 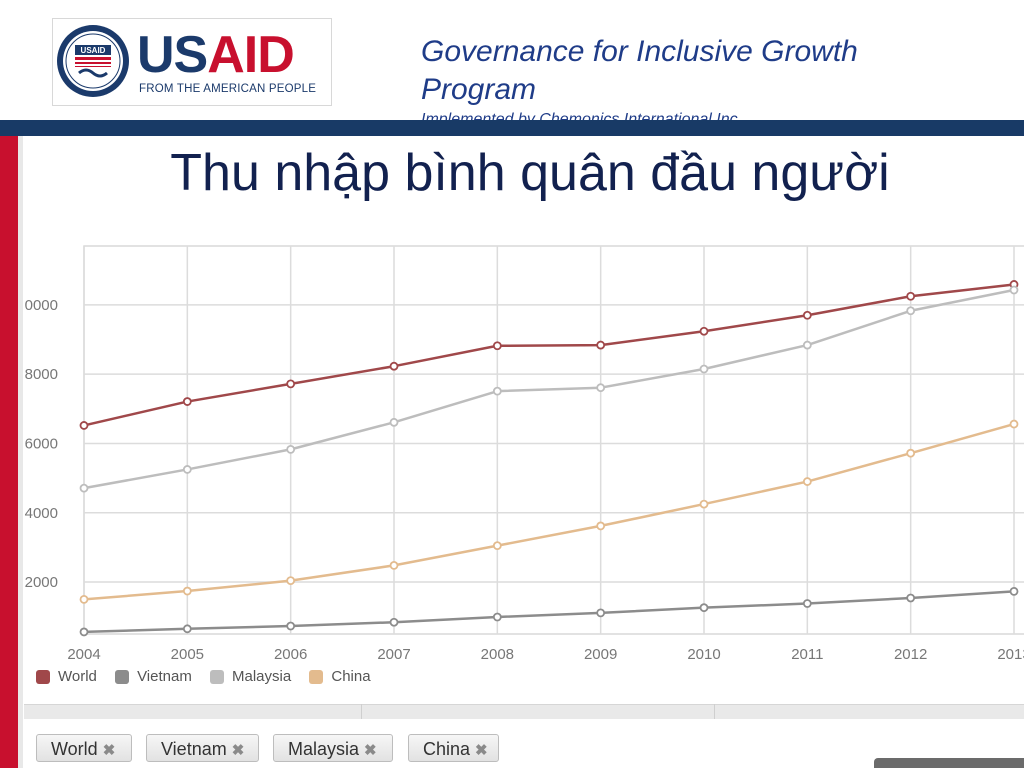 What do you see at coordinates (497, 654) in the screenshot?
I see `x-tick-label: 2008` at bounding box center [497, 654].